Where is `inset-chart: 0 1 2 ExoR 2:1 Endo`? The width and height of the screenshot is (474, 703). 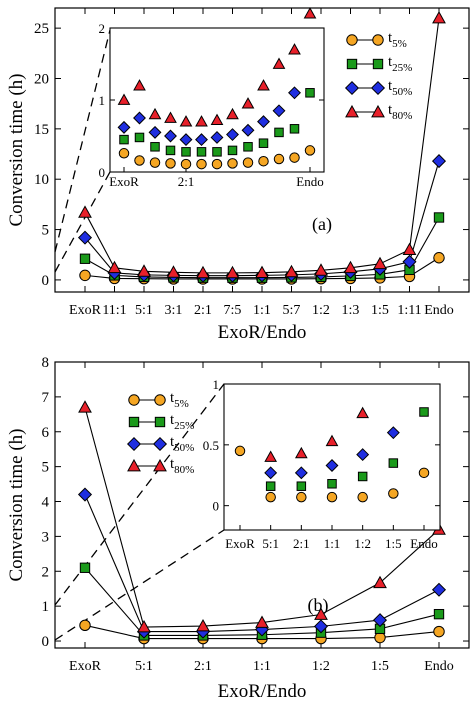 inset-chart: 0 1 2 ExoR 2:1 Endo is located at coordinates (212, 98).